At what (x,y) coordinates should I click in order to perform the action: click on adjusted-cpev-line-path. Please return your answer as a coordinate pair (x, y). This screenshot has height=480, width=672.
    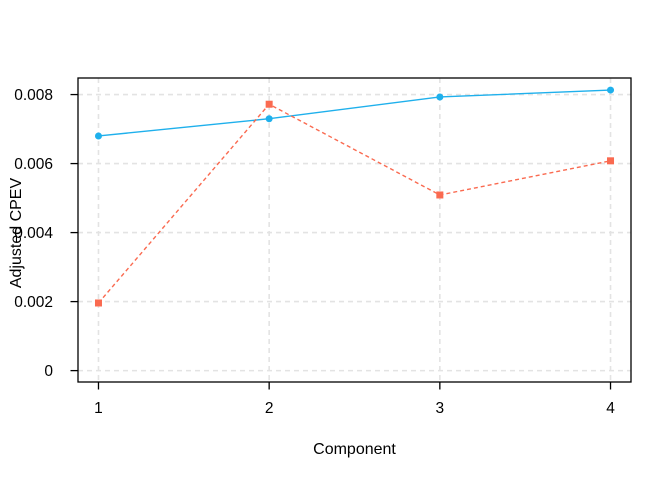
    Looking at the image, I should click on (354, 113).